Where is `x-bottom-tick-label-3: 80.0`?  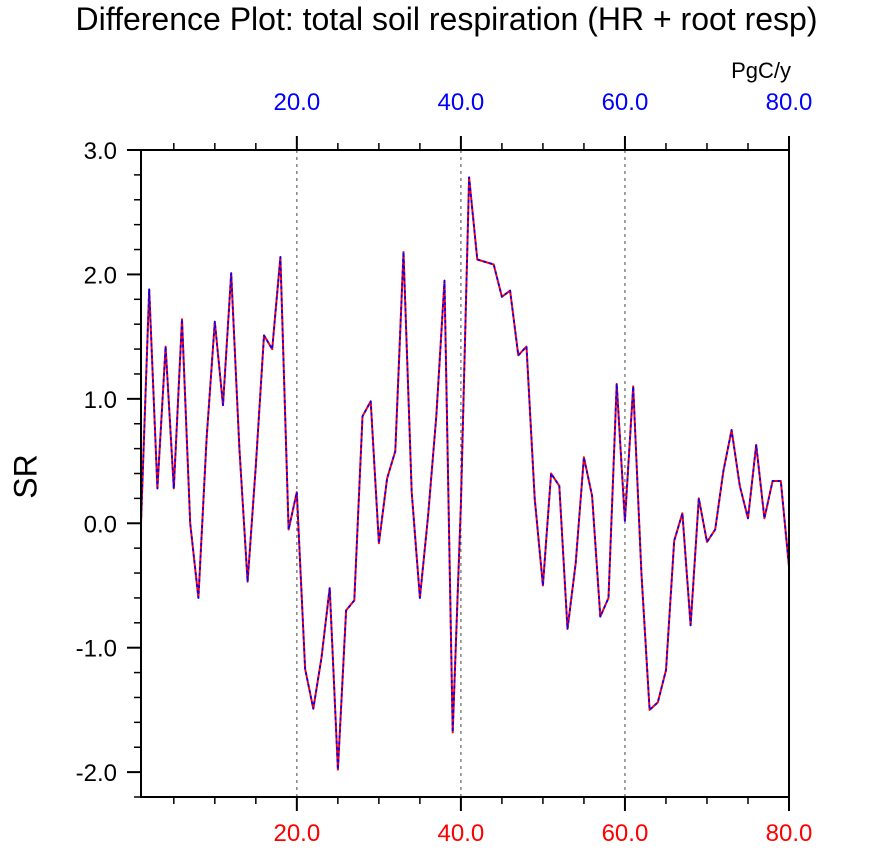 x-bottom-tick-label-3: 80.0 is located at coordinates (789, 833).